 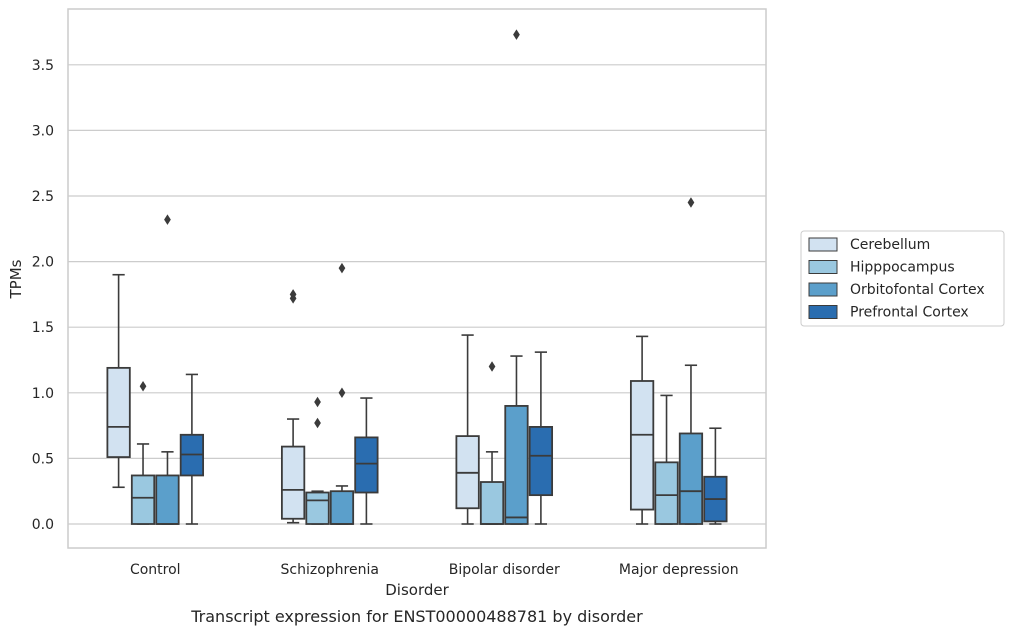 I want to click on legend-label: Prefrontal Cortex, so click(x=909, y=313).